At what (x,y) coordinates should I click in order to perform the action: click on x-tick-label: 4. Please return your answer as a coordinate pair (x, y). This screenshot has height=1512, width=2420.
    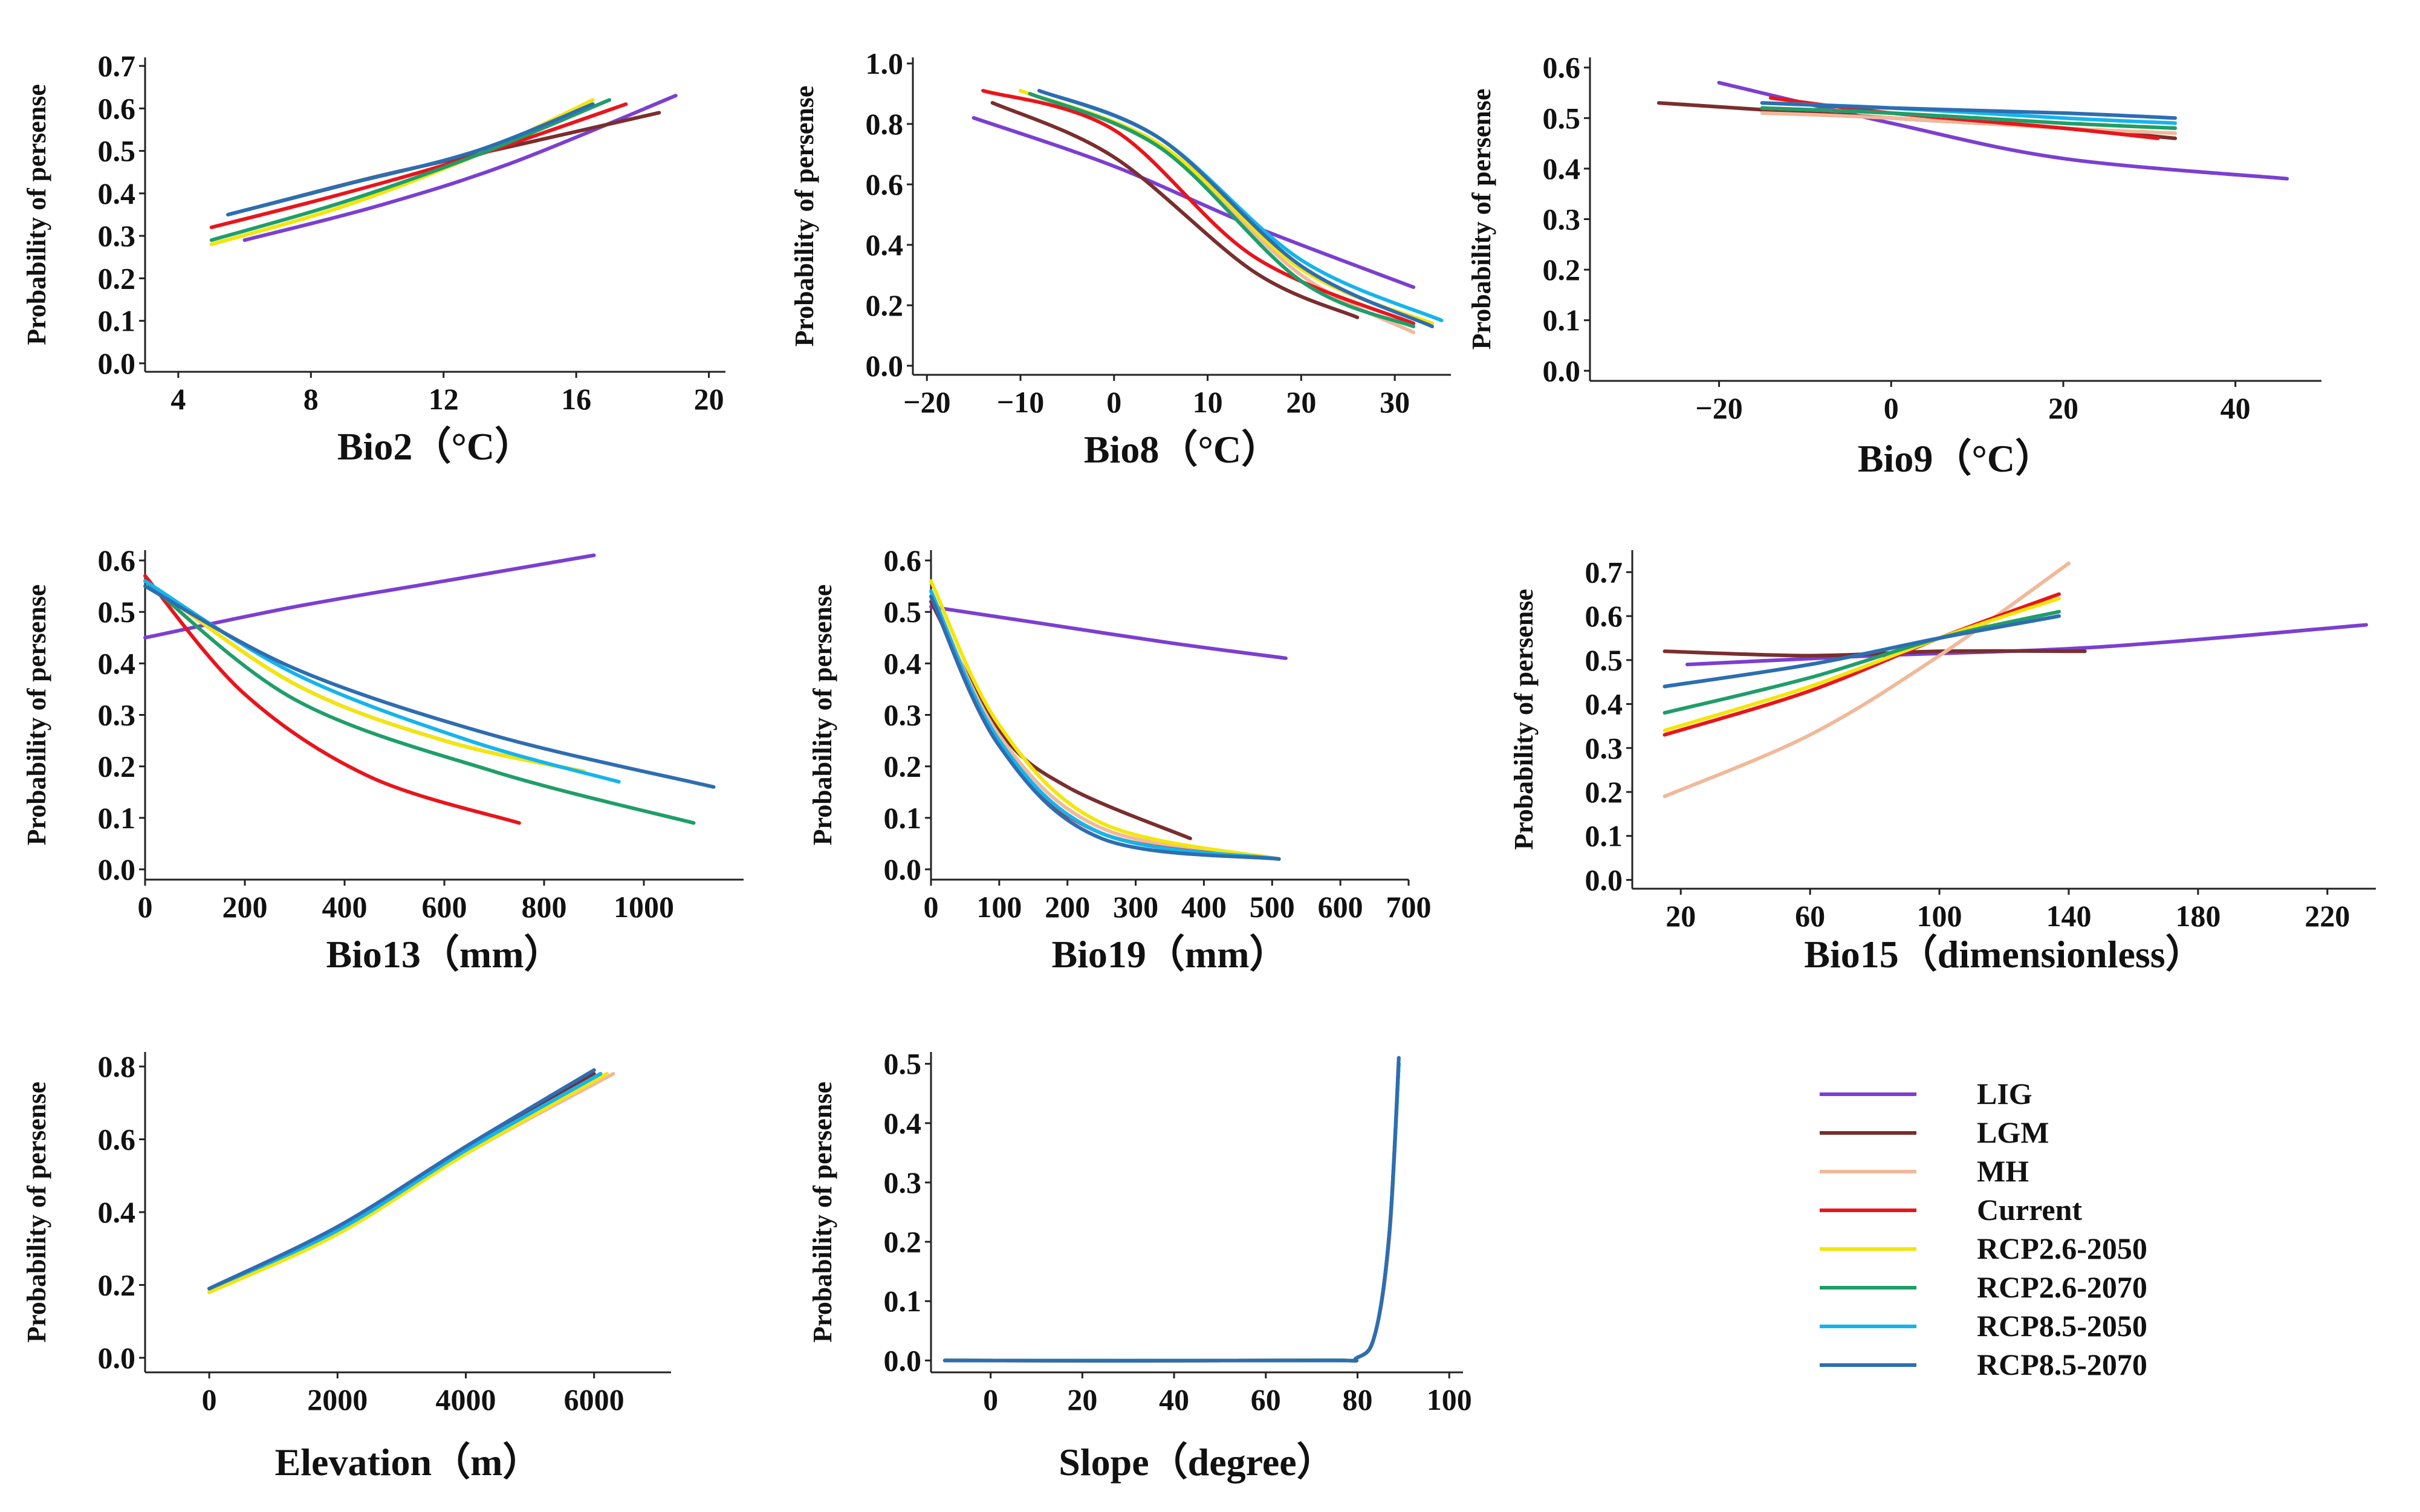
    Looking at the image, I should click on (178, 399).